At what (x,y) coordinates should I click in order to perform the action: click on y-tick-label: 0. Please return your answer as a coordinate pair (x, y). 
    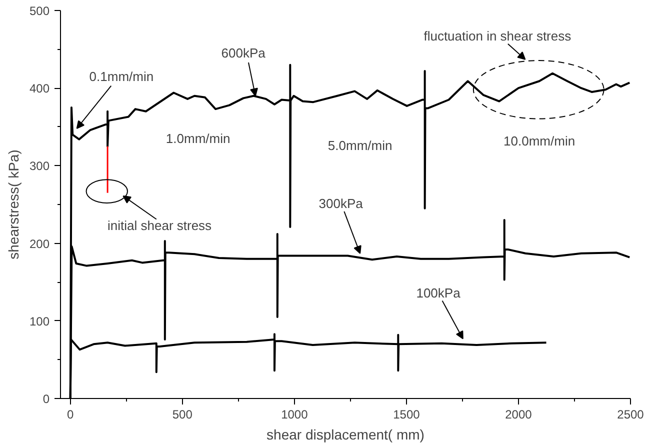
    Looking at the image, I should click on (46, 399).